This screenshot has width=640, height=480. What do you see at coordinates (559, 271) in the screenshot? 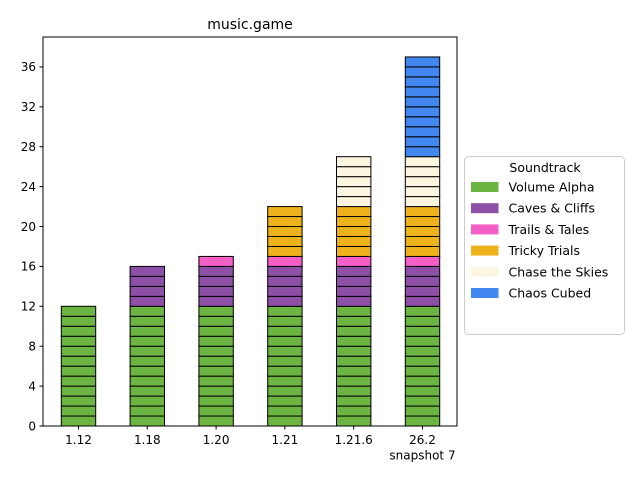
I see `legend-label: Chase the Skies` at bounding box center [559, 271].